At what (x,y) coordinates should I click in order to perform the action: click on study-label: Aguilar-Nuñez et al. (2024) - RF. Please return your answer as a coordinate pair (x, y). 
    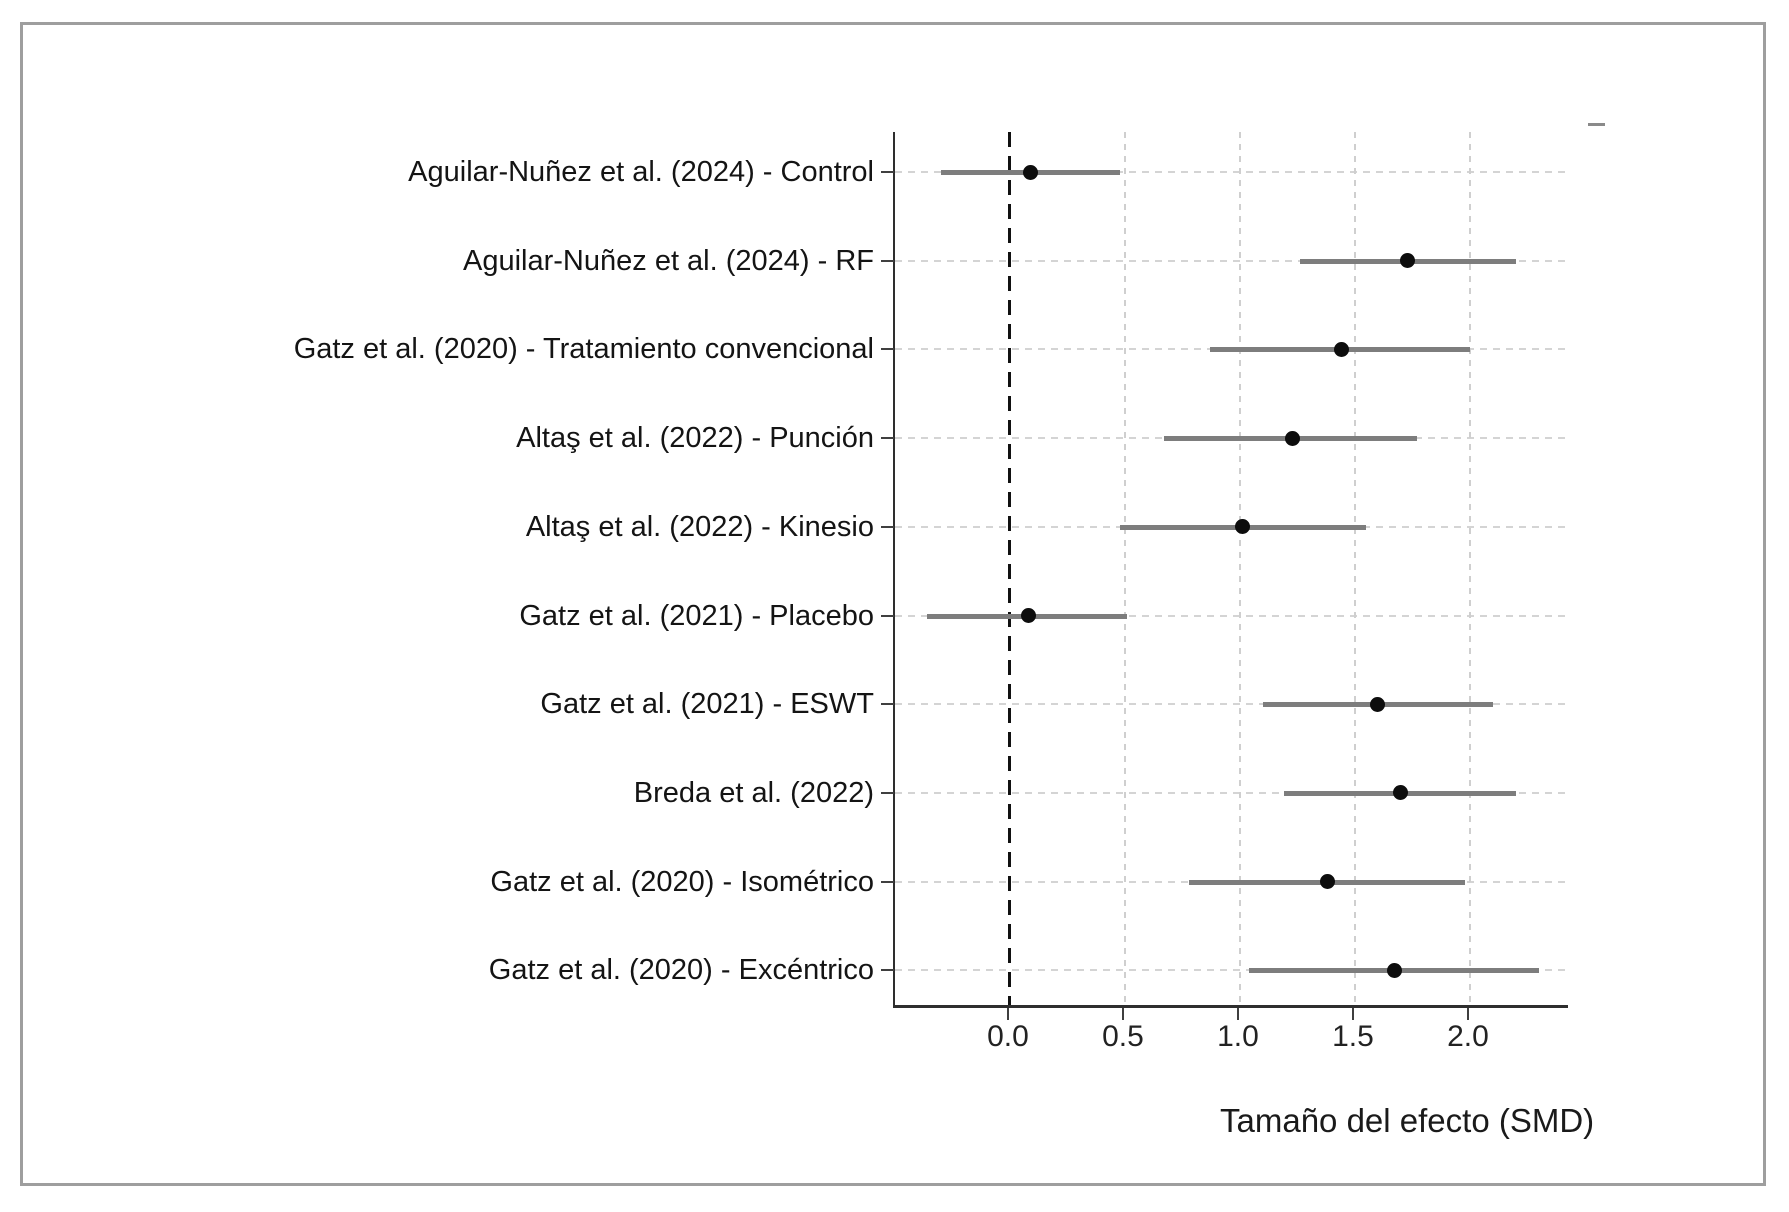
    Looking at the image, I should click on (668, 260).